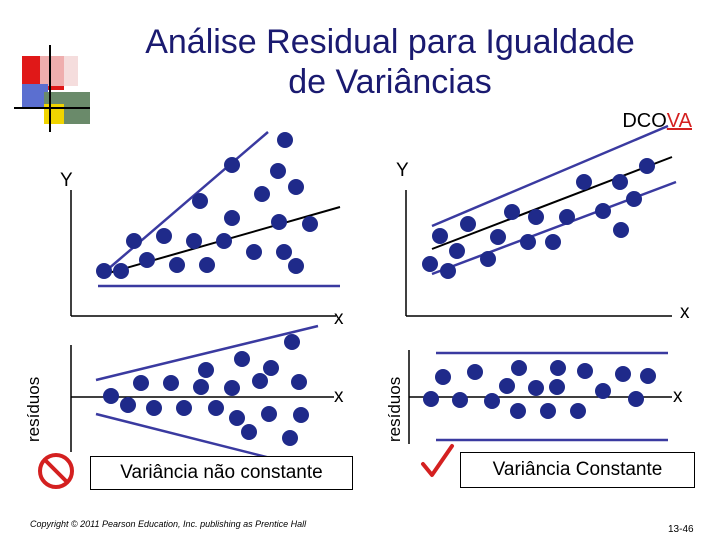  What do you see at coordinates (644, 121) in the screenshot?
I see `brand-prefix: DCO` at bounding box center [644, 121].